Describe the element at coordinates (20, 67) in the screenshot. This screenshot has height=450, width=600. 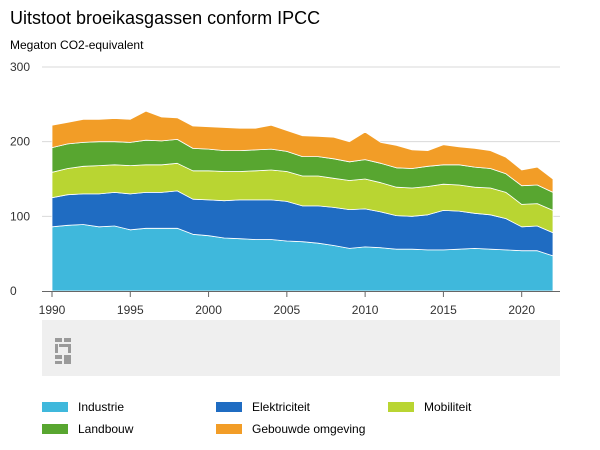
I see `y-tick-label: 300` at that location.